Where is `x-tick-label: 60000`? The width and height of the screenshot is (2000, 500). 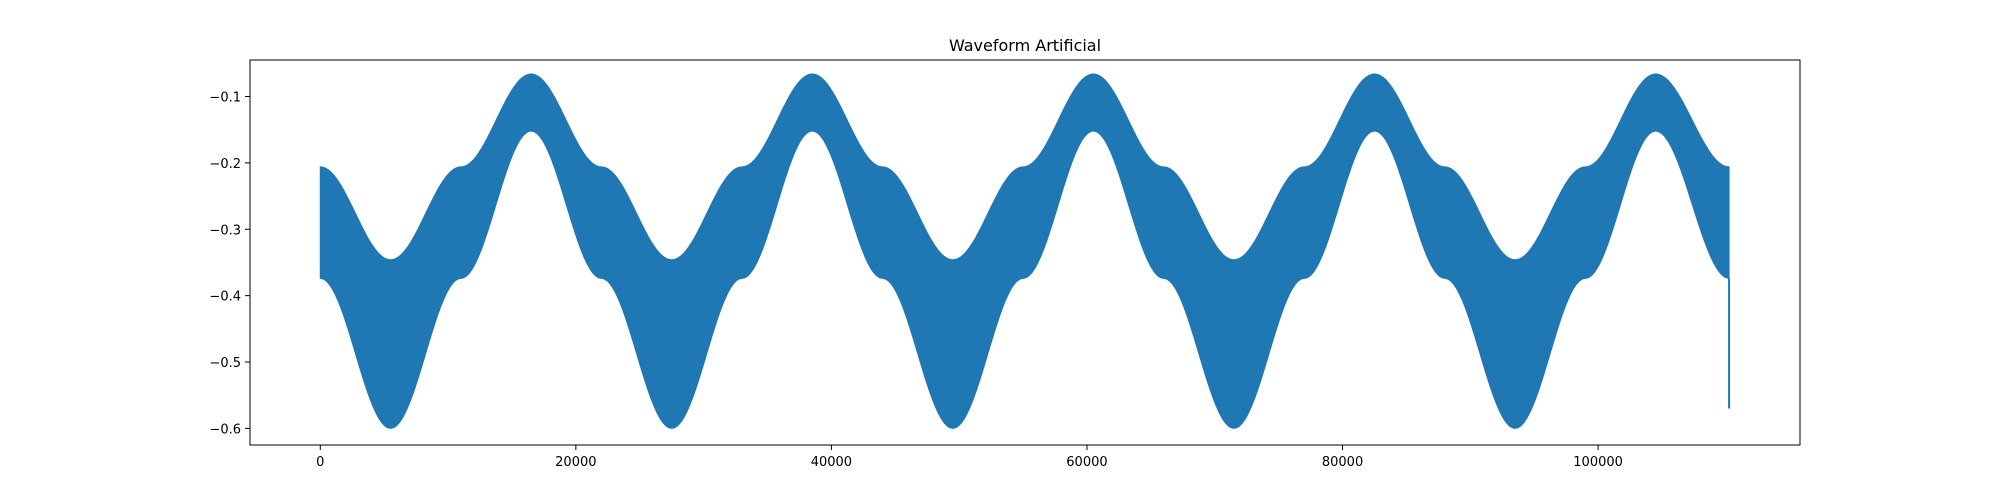 x-tick-label: 60000 is located at coordinates (1086, 462).